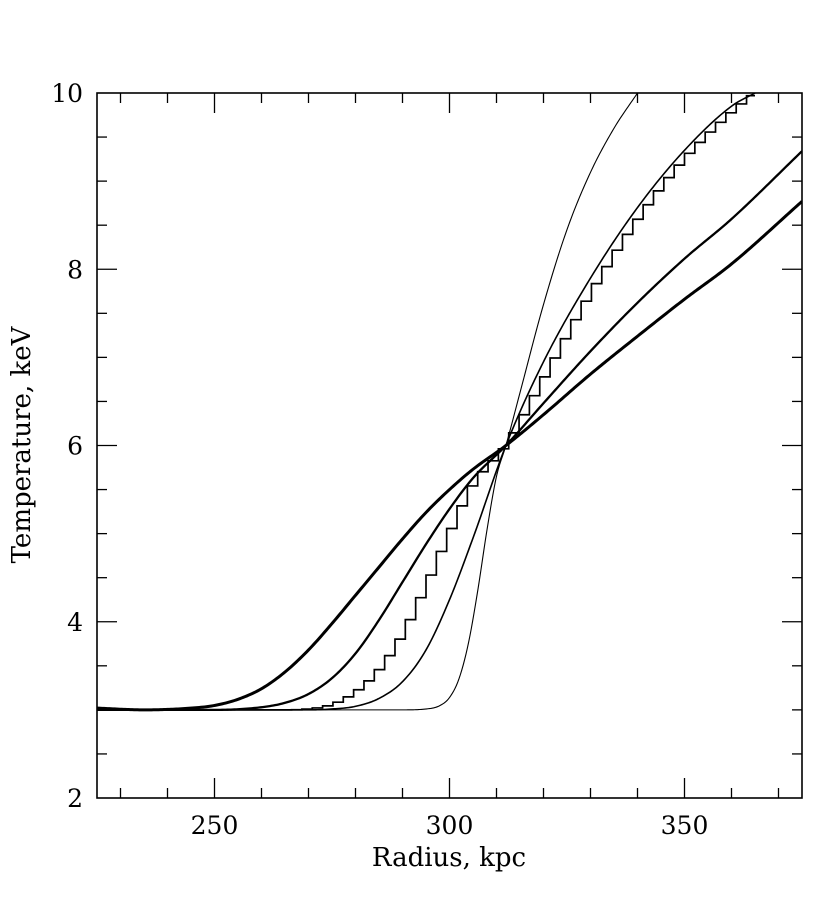 The image size is (830, 911). I want to click on y-tick-label: 6, so click(75, 446).